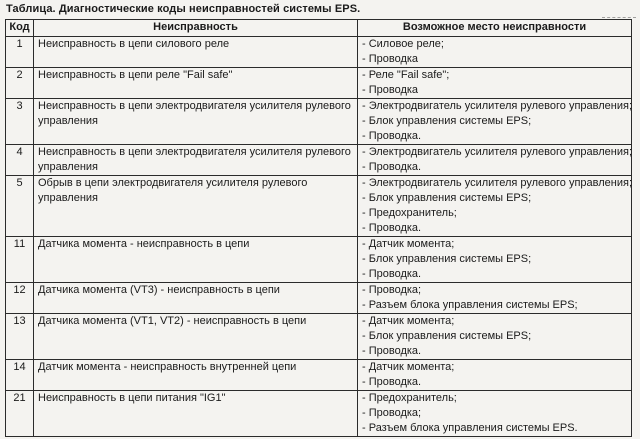 This screenshot has width=640, height=439. Describe the element at coordinates (403, 44) in the screenshot. I see `location-line: - Силовое реле;` at that location.